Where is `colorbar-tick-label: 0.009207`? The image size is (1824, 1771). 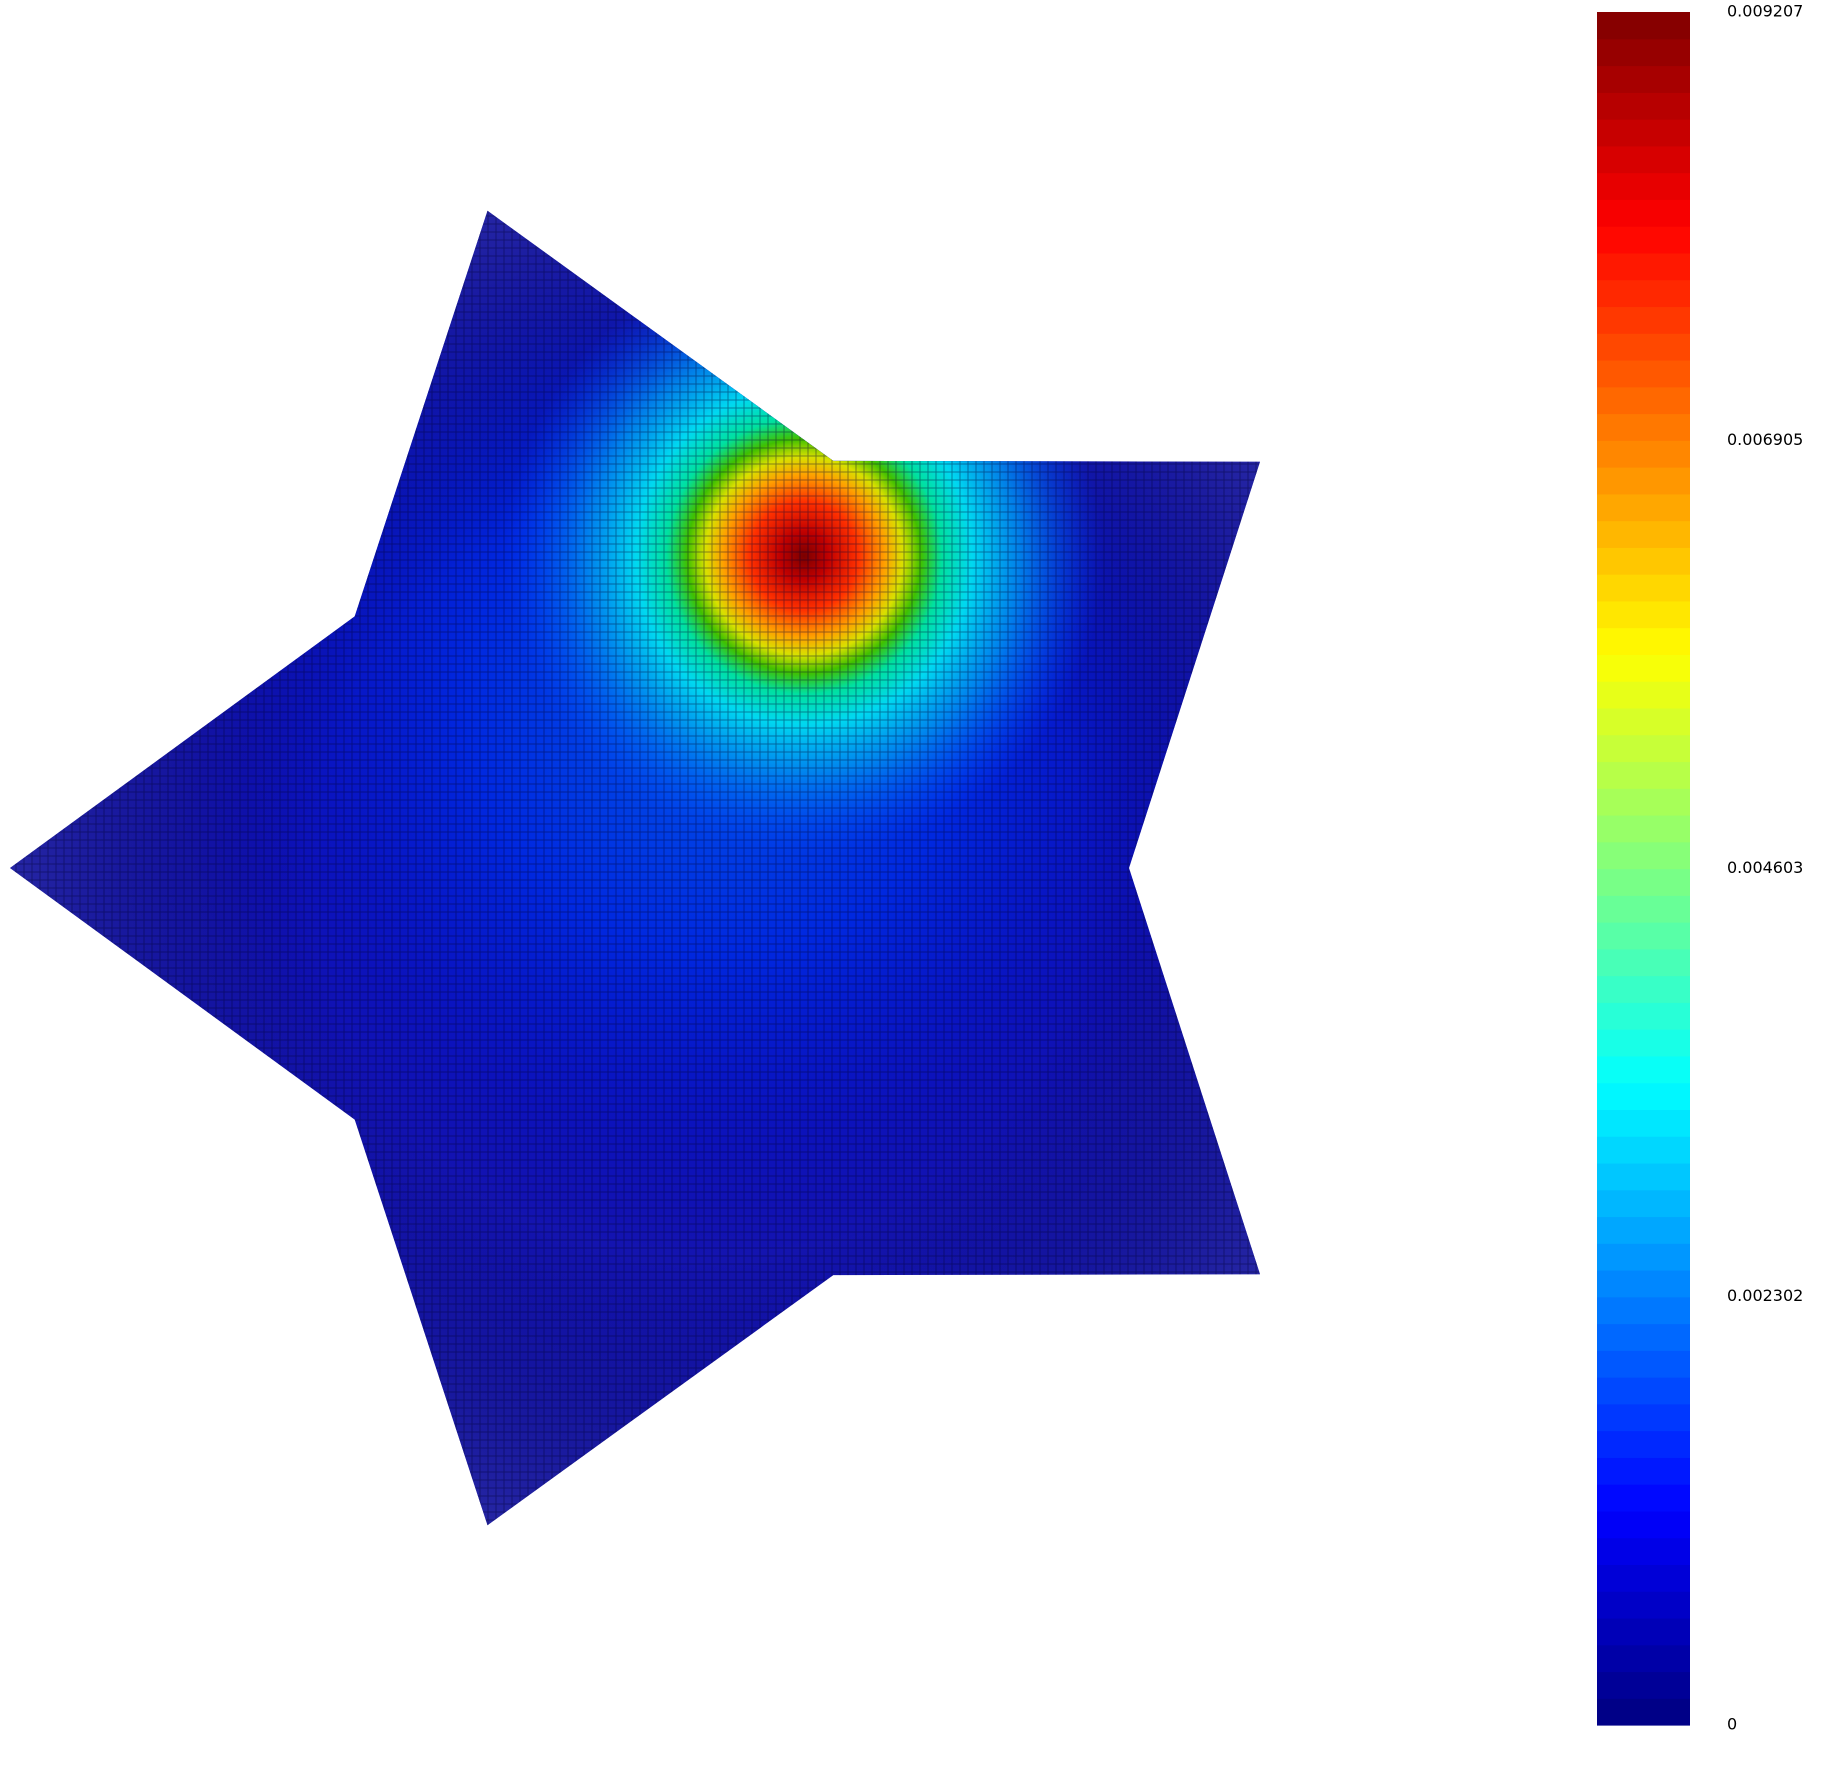 colorbar-tick-label: 0.009207 is located at coordinates (1765, 11).